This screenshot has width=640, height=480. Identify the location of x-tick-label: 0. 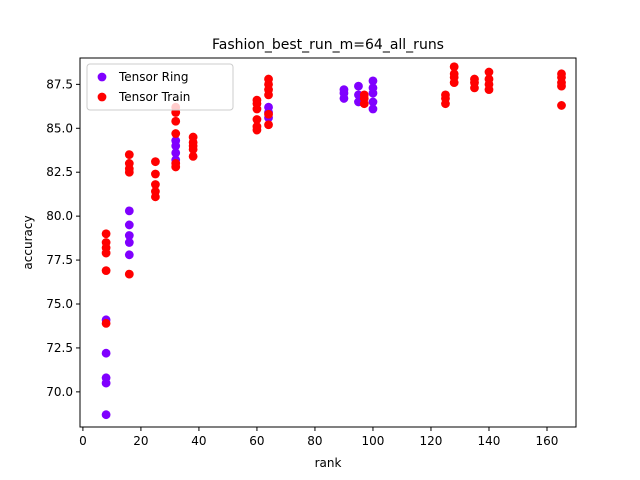
(83, 441).